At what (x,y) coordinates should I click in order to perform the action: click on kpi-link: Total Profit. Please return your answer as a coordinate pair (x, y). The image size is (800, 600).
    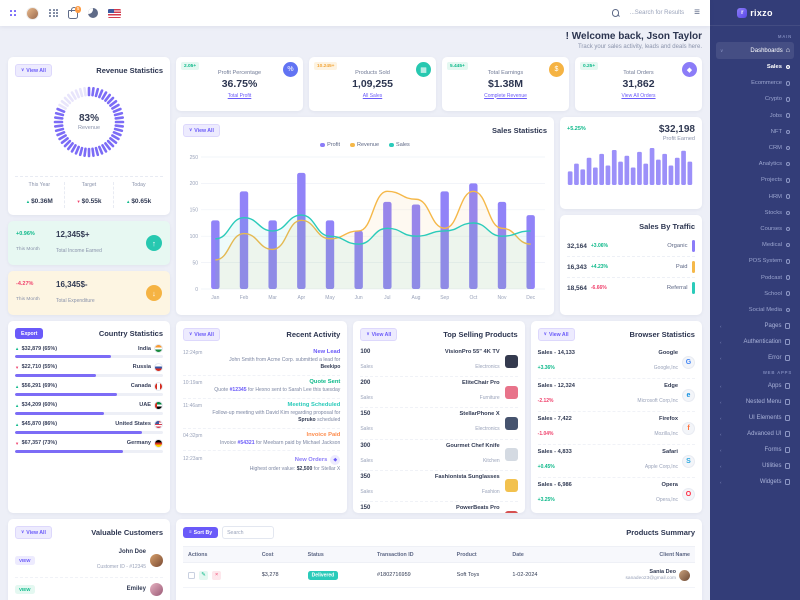
    Looking at the image, I should click on (239, 95).